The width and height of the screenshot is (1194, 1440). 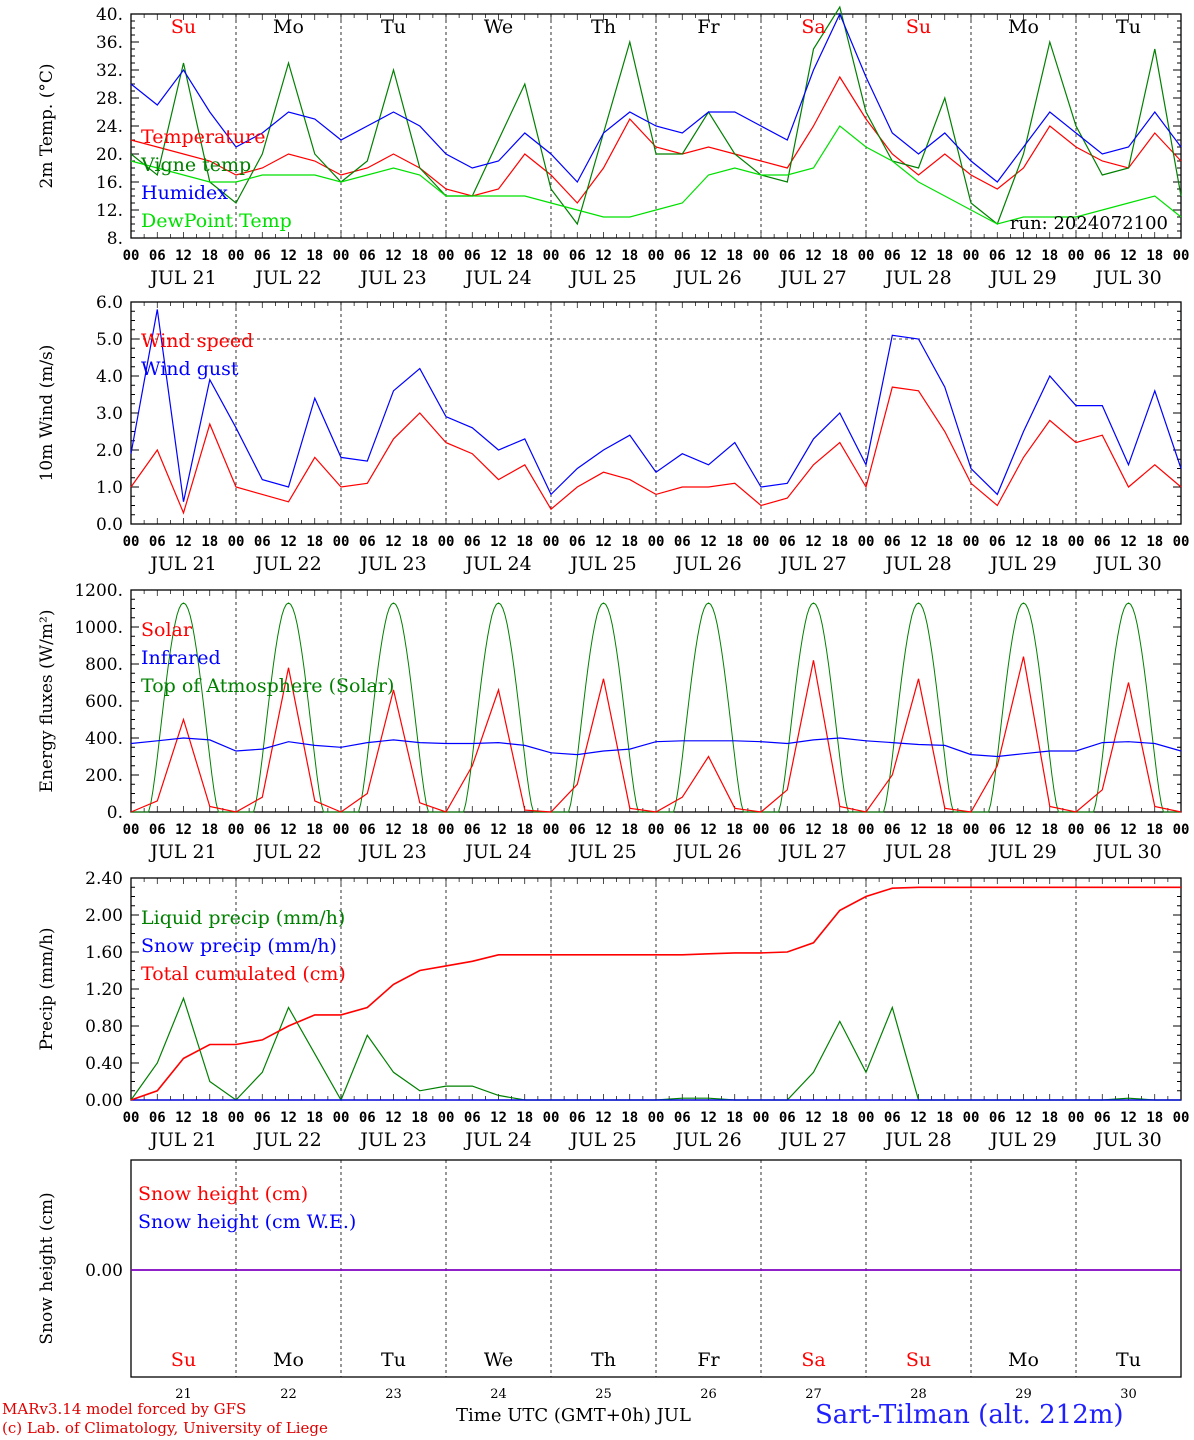 I want to click on panel-3-legend-entry: Total cumulated (cm), so click(x=243, y=974).